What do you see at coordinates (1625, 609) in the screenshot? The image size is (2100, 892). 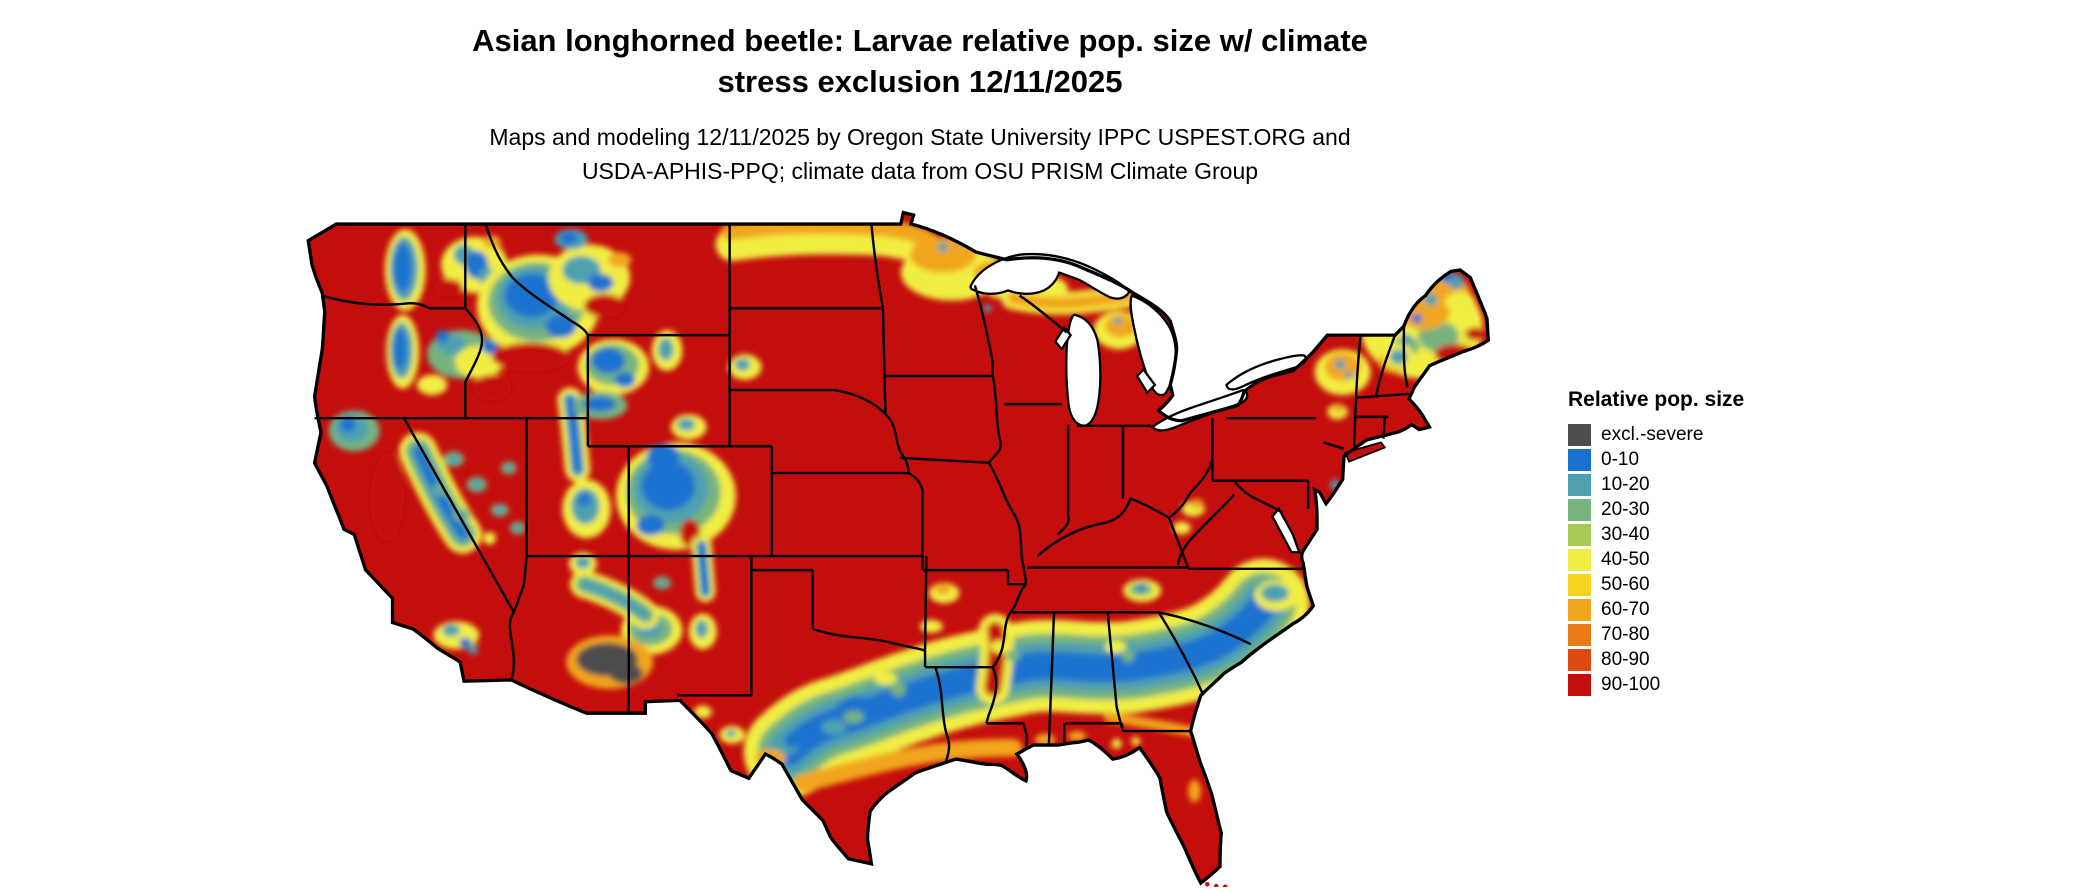 I see `legend-label: 60-70` at bounding box center [1625, 609].